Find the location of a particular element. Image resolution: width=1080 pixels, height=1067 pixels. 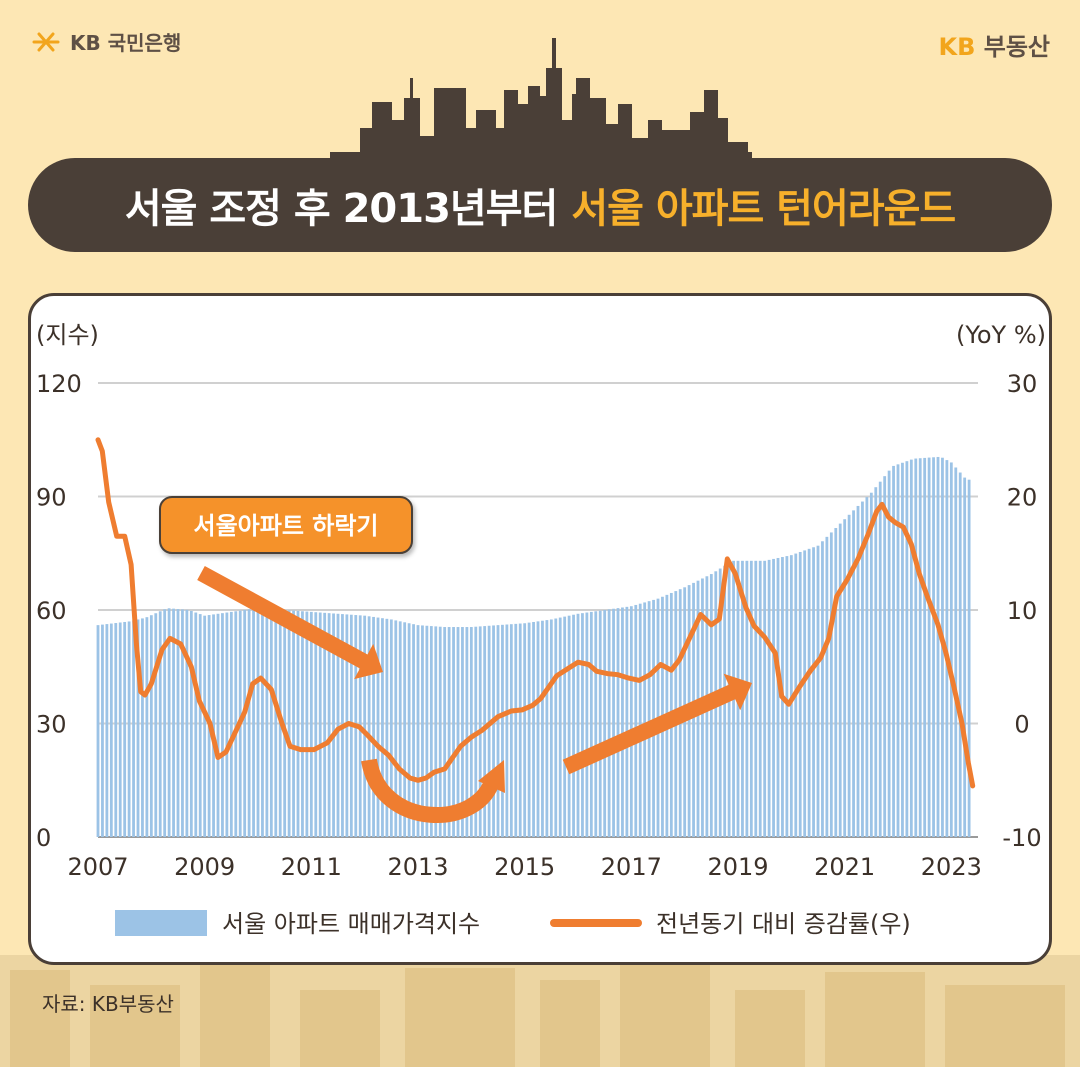

legend-bar-swatch is located at coordinates (161, 923).